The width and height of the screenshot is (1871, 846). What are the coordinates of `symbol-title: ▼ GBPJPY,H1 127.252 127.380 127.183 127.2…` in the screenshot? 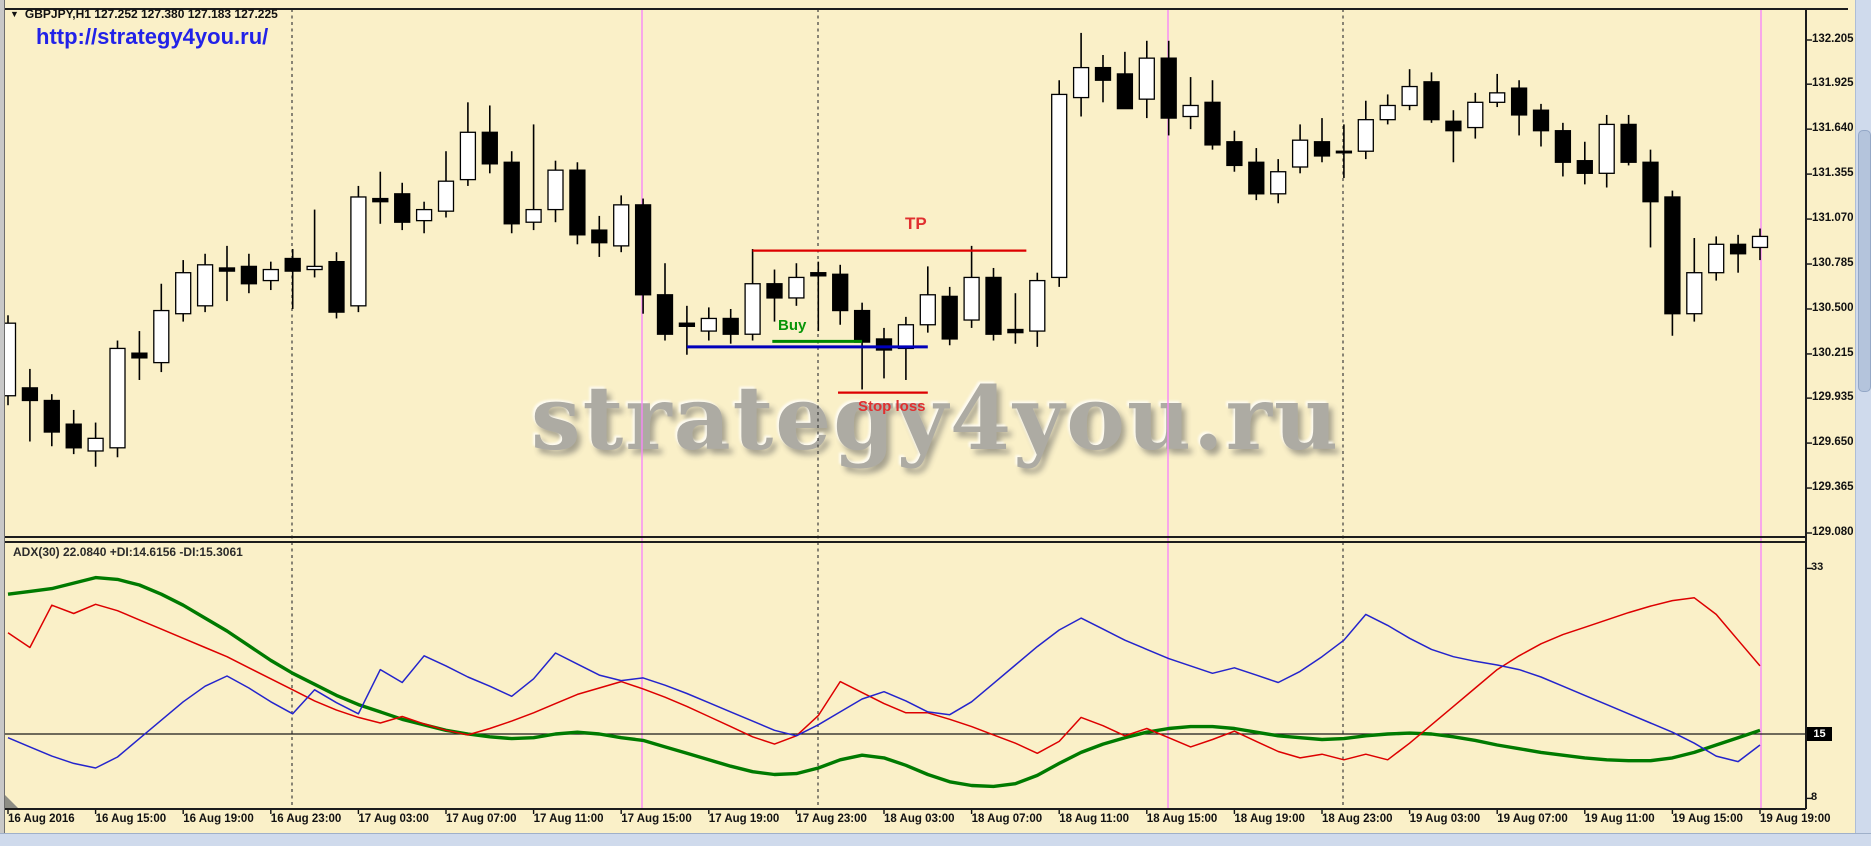 It's located at (144, 14).